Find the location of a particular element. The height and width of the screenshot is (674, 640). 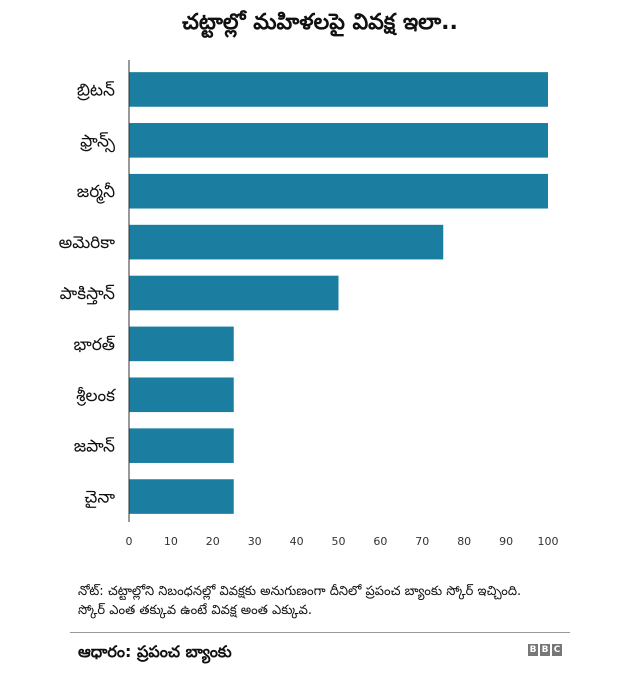

x-tick-label: 10 is located at coordinates (171, 541).